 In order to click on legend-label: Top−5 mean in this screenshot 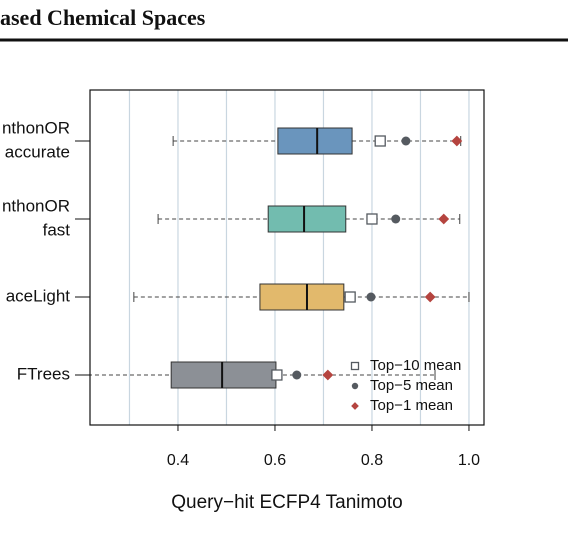, I will do `click(411, 385)`.